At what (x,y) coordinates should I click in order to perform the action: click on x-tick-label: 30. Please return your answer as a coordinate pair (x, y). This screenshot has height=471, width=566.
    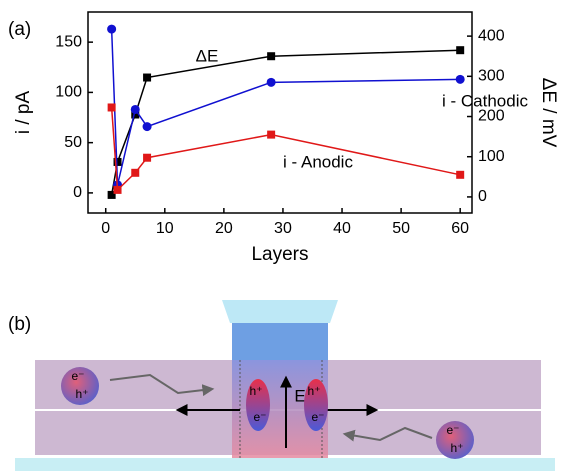
    Looking at the image, I should click on (283, 228).